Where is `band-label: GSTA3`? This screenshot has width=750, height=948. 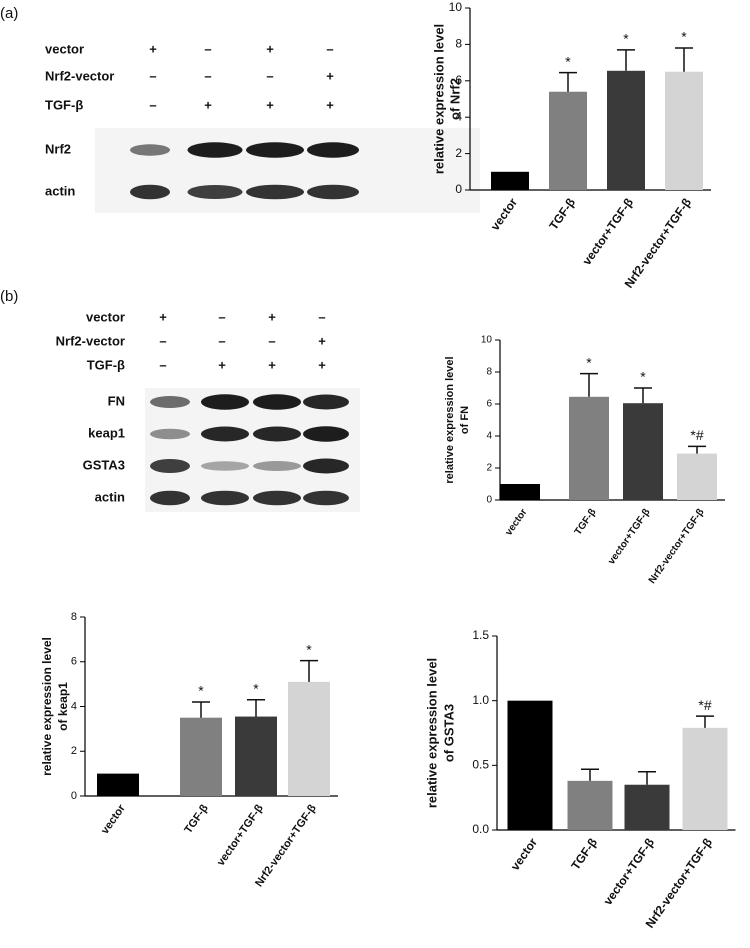 band-label: GSTA3 is located at coordinates (104, 464).